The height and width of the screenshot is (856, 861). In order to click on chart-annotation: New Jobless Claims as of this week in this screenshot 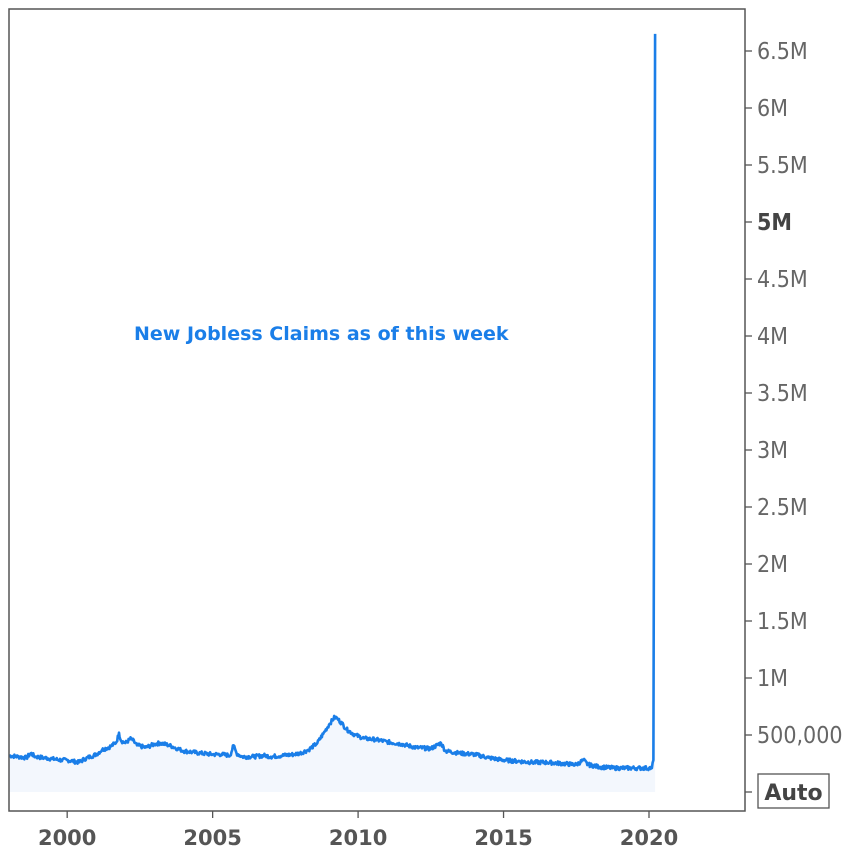, I will do `click(321, 334)`.